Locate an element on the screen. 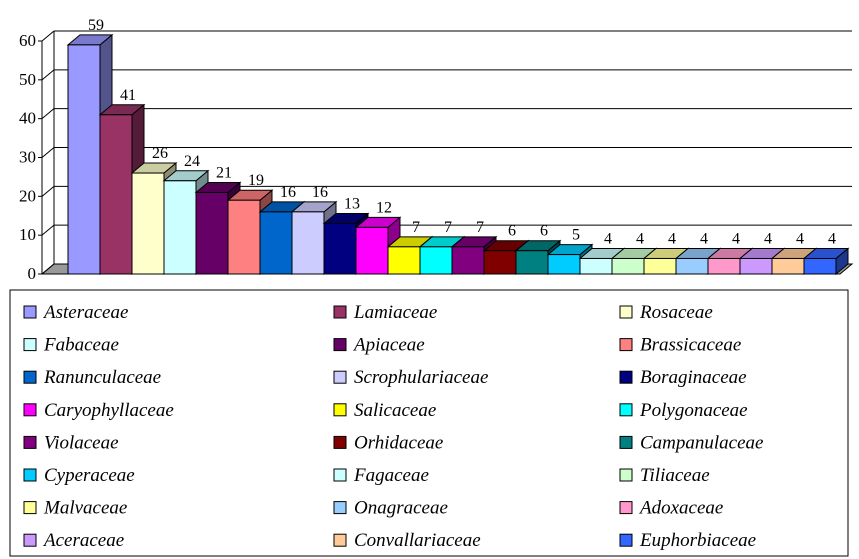  legend-label: Fabaceae is located at coordinates (81, 345).